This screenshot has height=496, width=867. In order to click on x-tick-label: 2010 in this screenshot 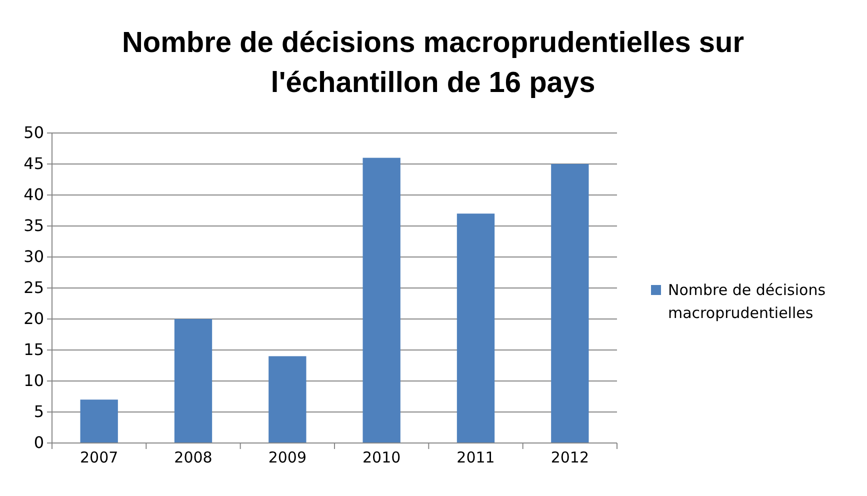, I will do `click(381, 457)`.